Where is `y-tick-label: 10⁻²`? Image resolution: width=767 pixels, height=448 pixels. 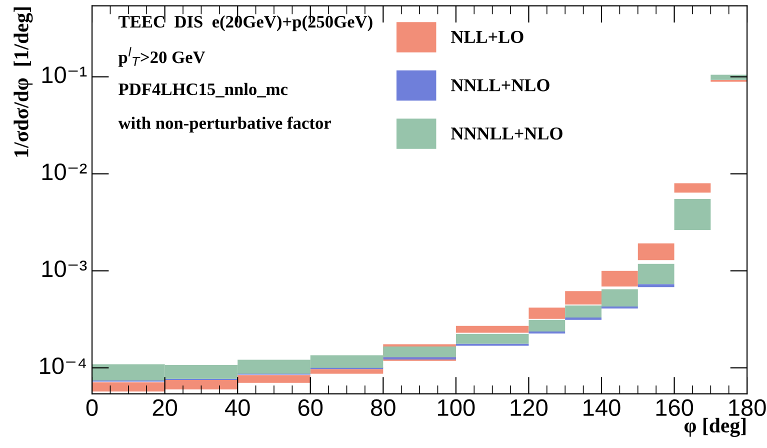 y-tick-label: 10⁻² is located at coordinates (64, 171).